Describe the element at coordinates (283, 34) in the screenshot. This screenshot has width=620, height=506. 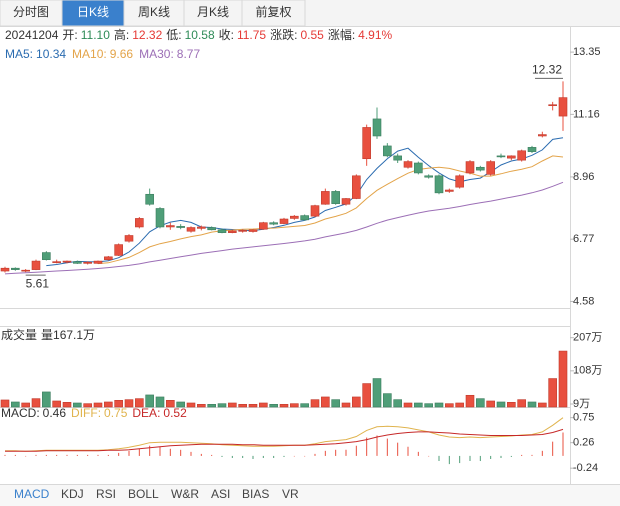
I see `quote-label: 涨跌:` at that location.